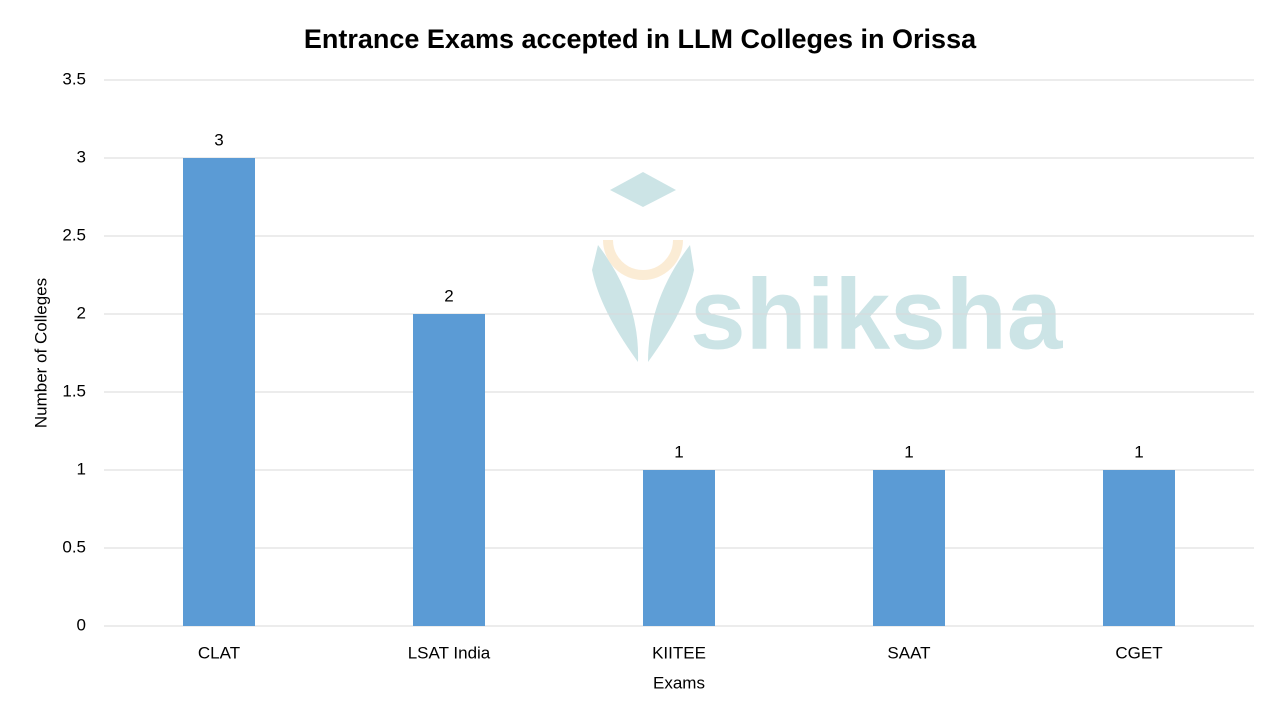  What do you see at coordinates (81, 624) in the screenshot?
I see `y-tick-label: 0` at bounding box center [81, 624].